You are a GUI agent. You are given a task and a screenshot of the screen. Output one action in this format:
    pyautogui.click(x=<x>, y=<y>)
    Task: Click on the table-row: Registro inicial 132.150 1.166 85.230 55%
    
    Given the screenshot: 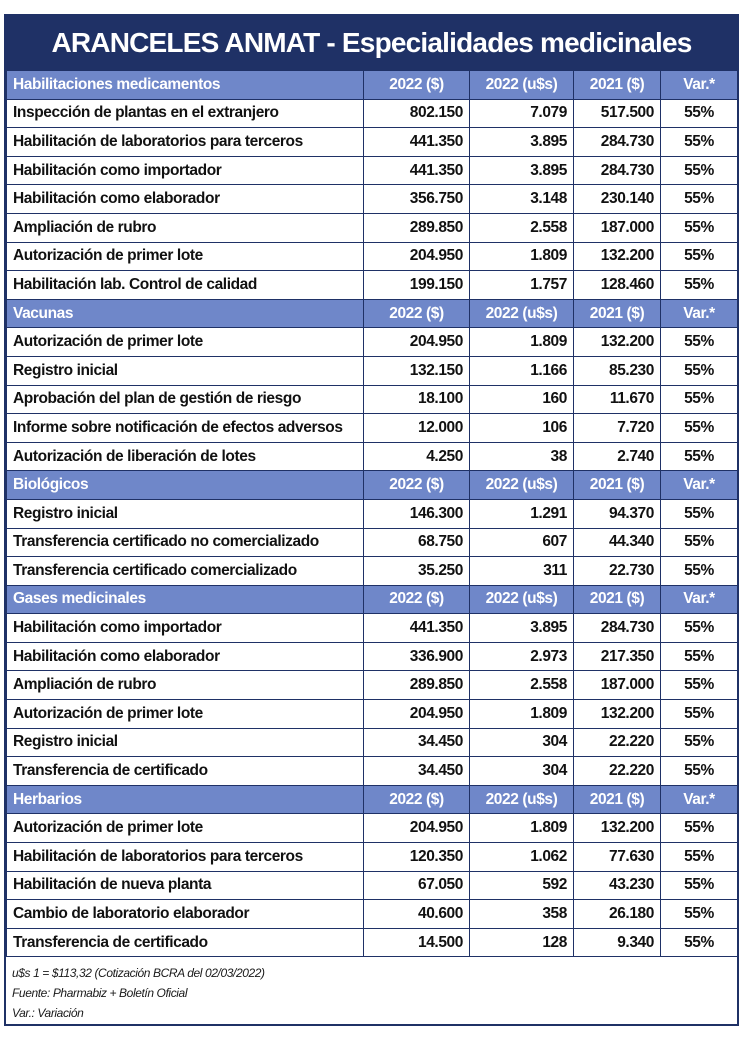 What is the action you would take?
    pyautogui.click(x=372, y=370)
    